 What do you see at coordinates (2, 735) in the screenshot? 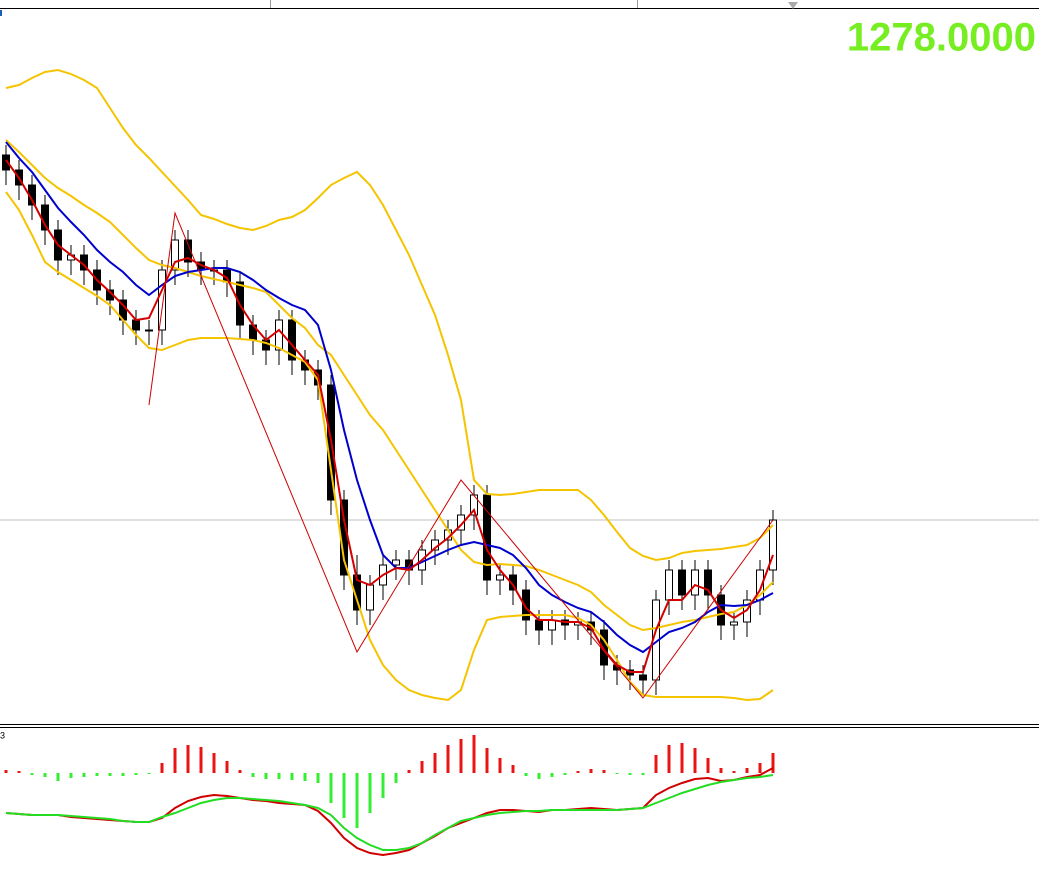
I see `indicator-label: 3` at bounding box center [2, 735].